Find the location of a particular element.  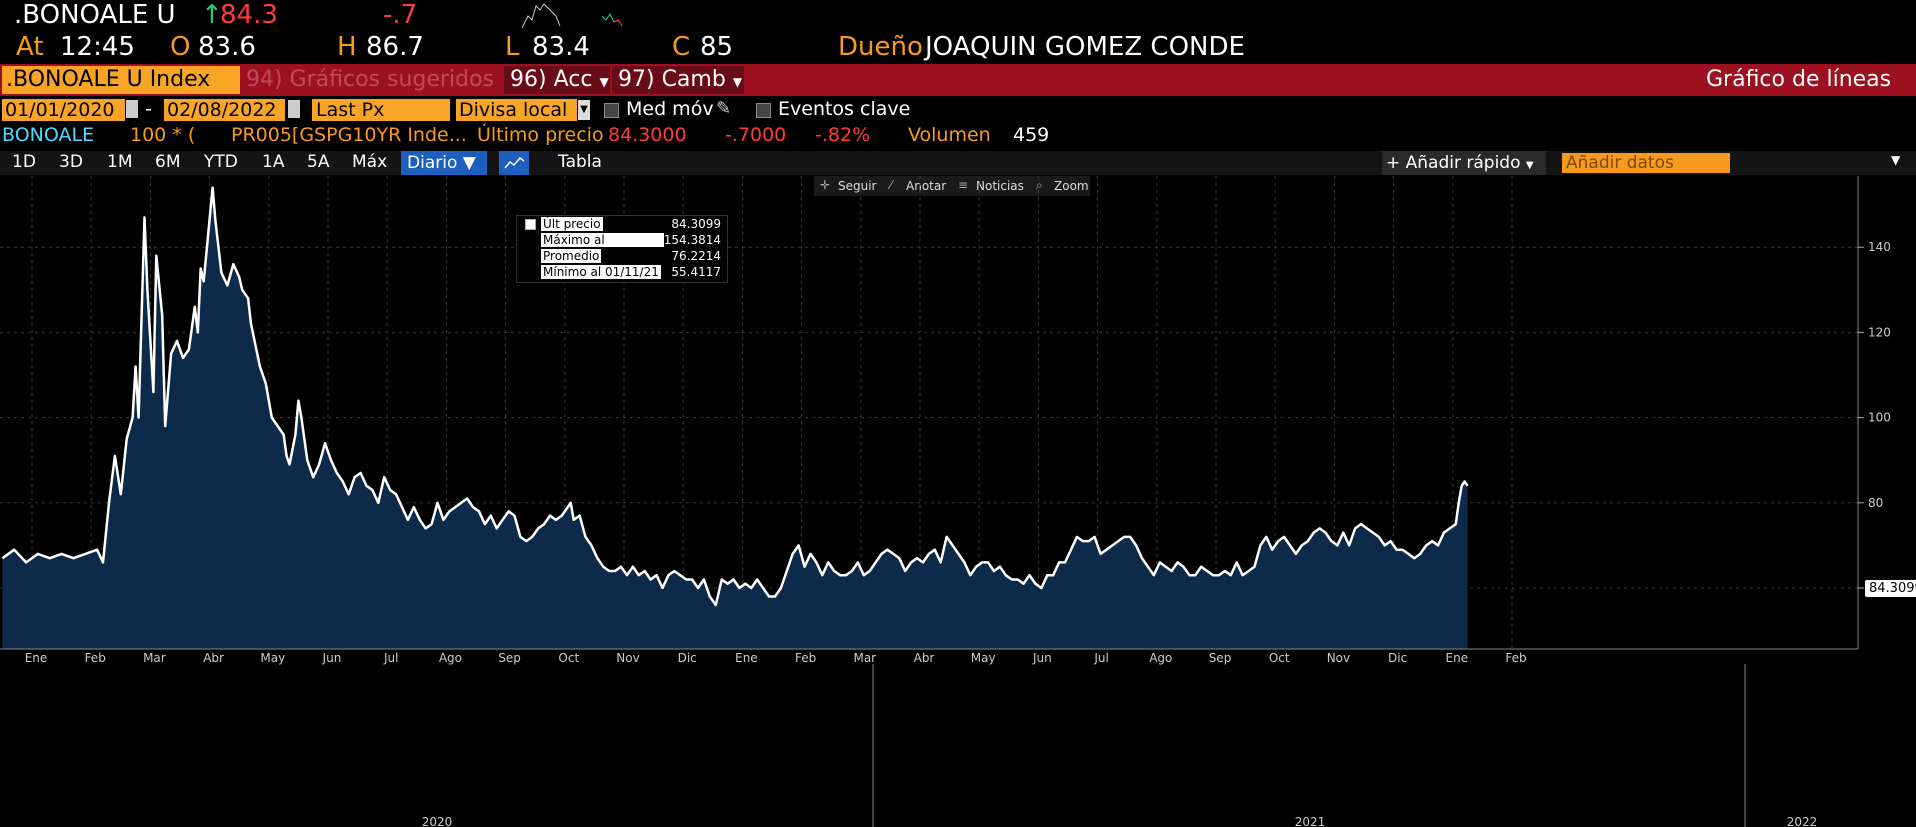

chart-type-title: Gráfico de líneas is located at coordinates (1799, 79).